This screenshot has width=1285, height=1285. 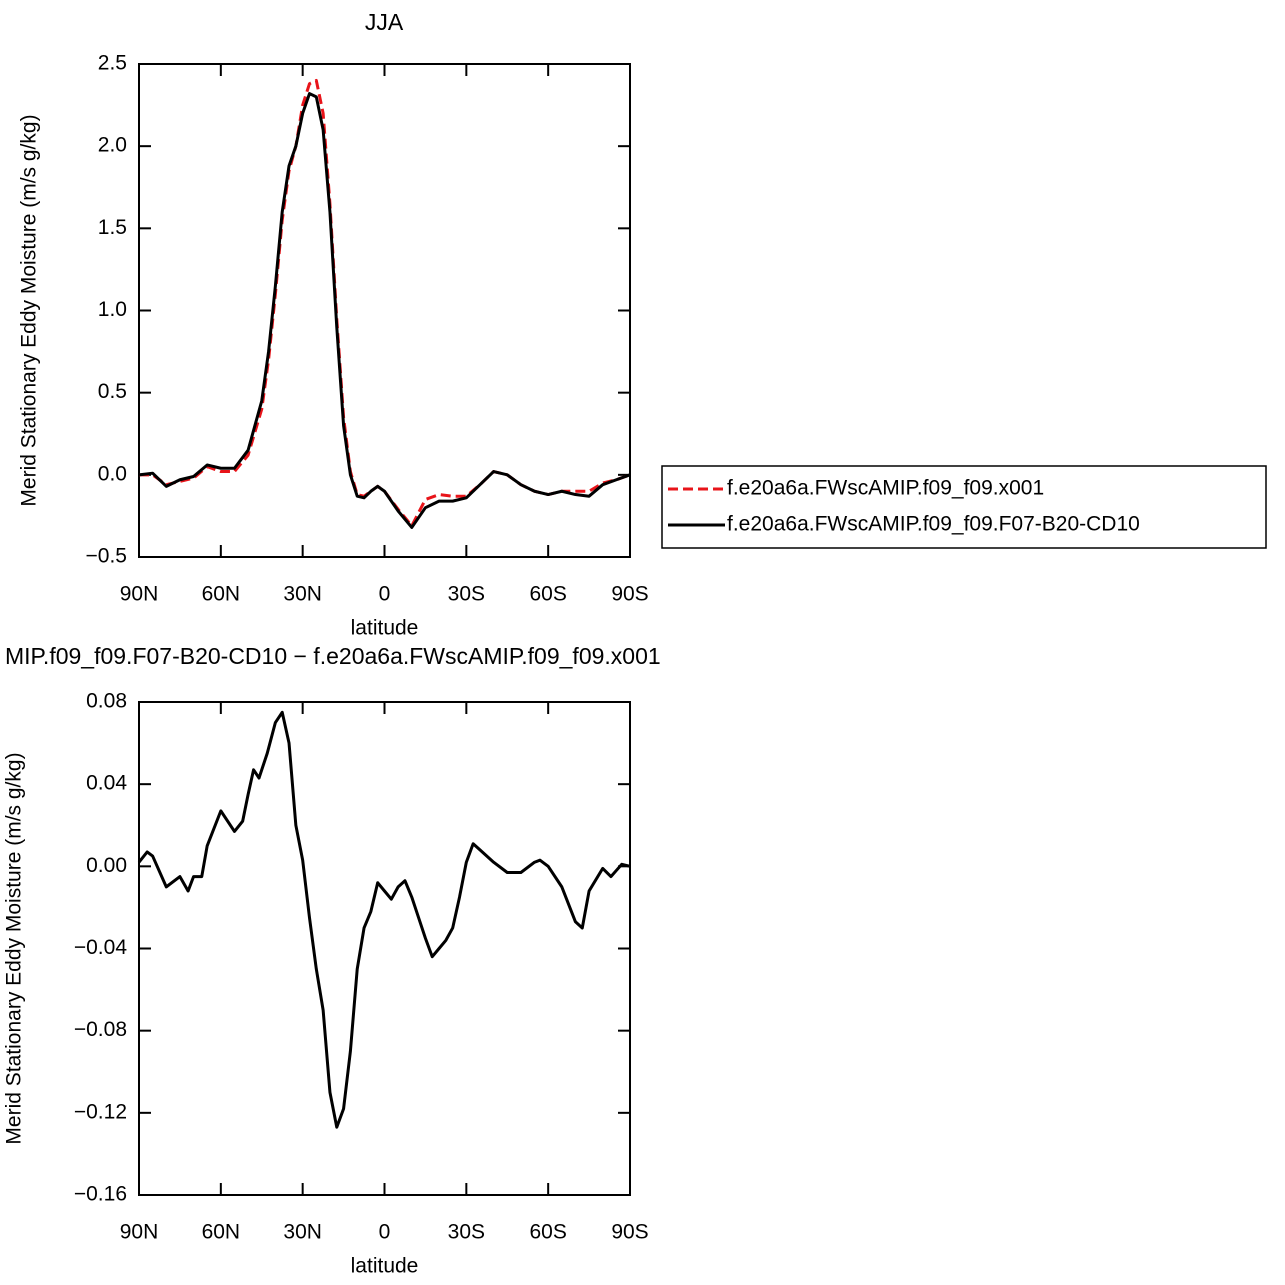 What do you see at coordinates (112, 63) in the screenshot?
I see `y-tick-label: 2.5` at bounding box center [112, 63].